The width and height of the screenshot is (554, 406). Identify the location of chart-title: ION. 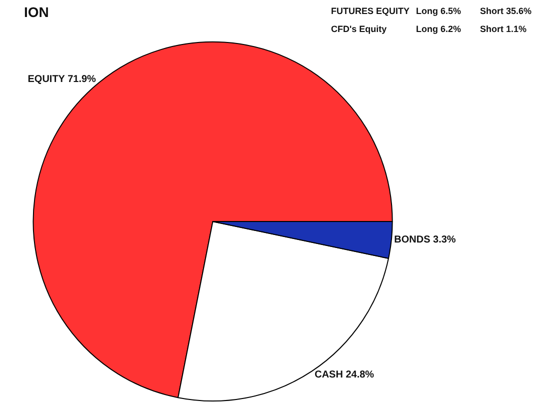
(36, 12).